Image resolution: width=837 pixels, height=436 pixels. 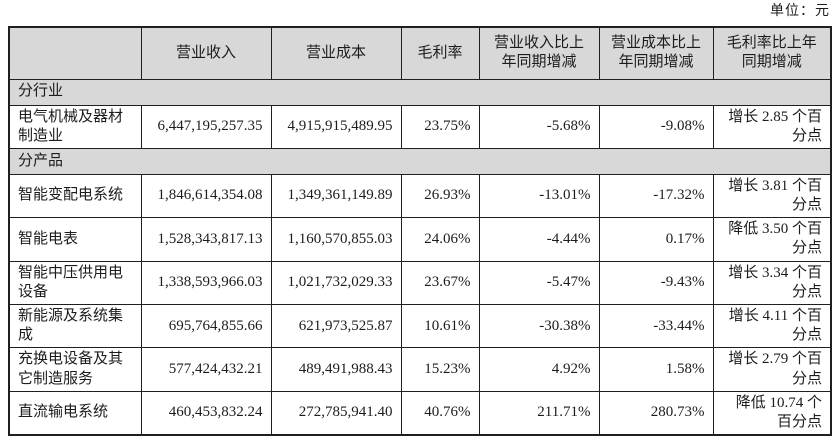 I want to click on revenue-cell: 577,424,432.21, so click(x=206, y=369).